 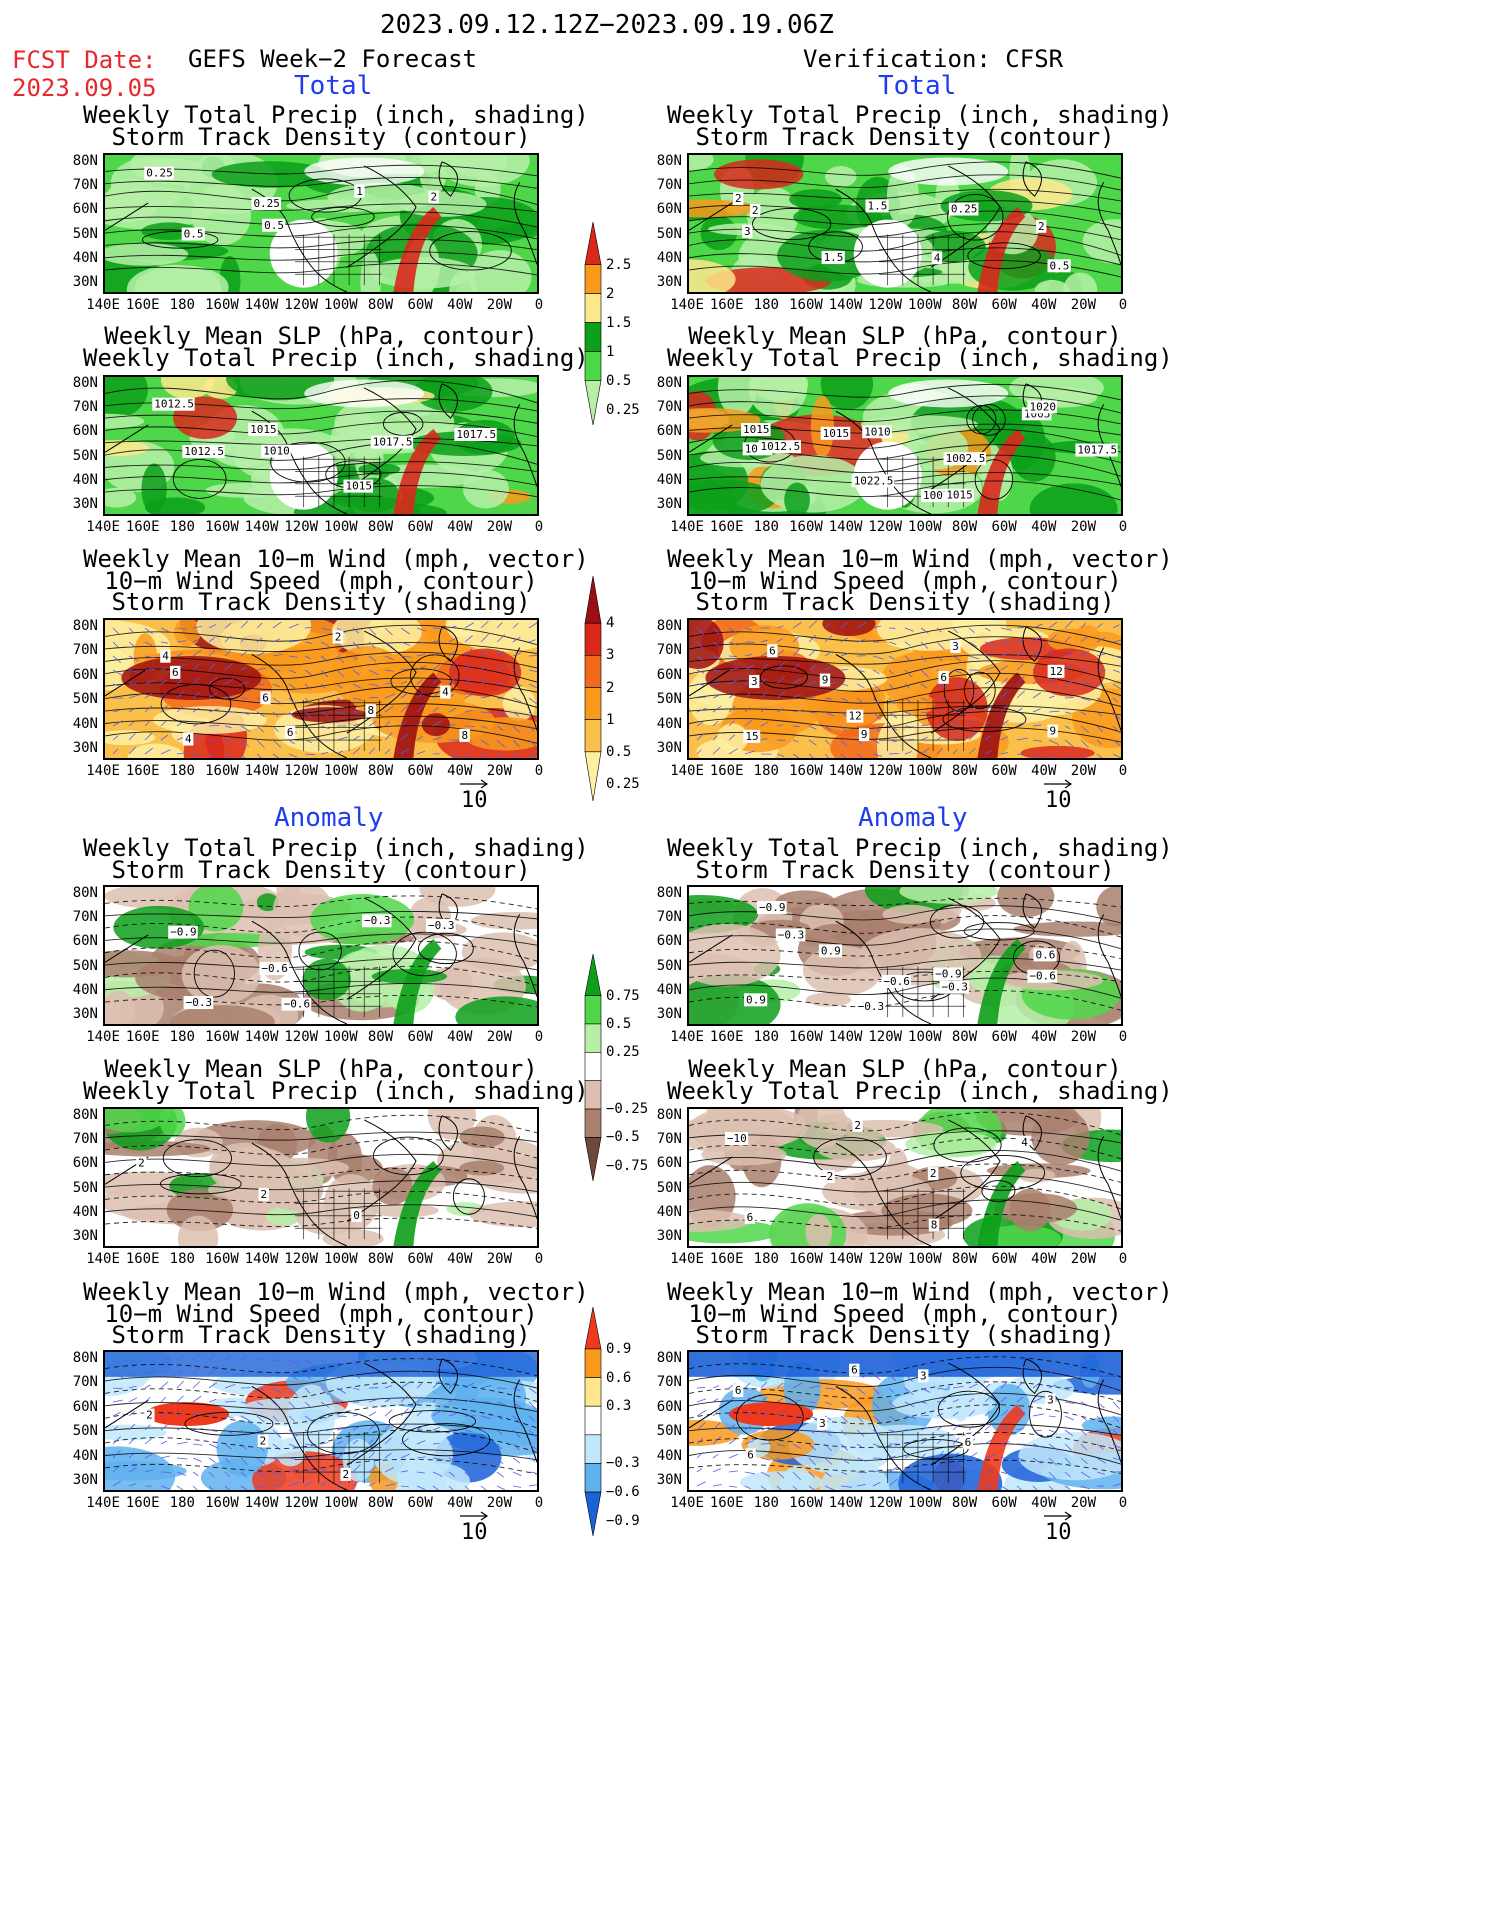 I want to click on contour-label: 2, so click(x=338, y=636).